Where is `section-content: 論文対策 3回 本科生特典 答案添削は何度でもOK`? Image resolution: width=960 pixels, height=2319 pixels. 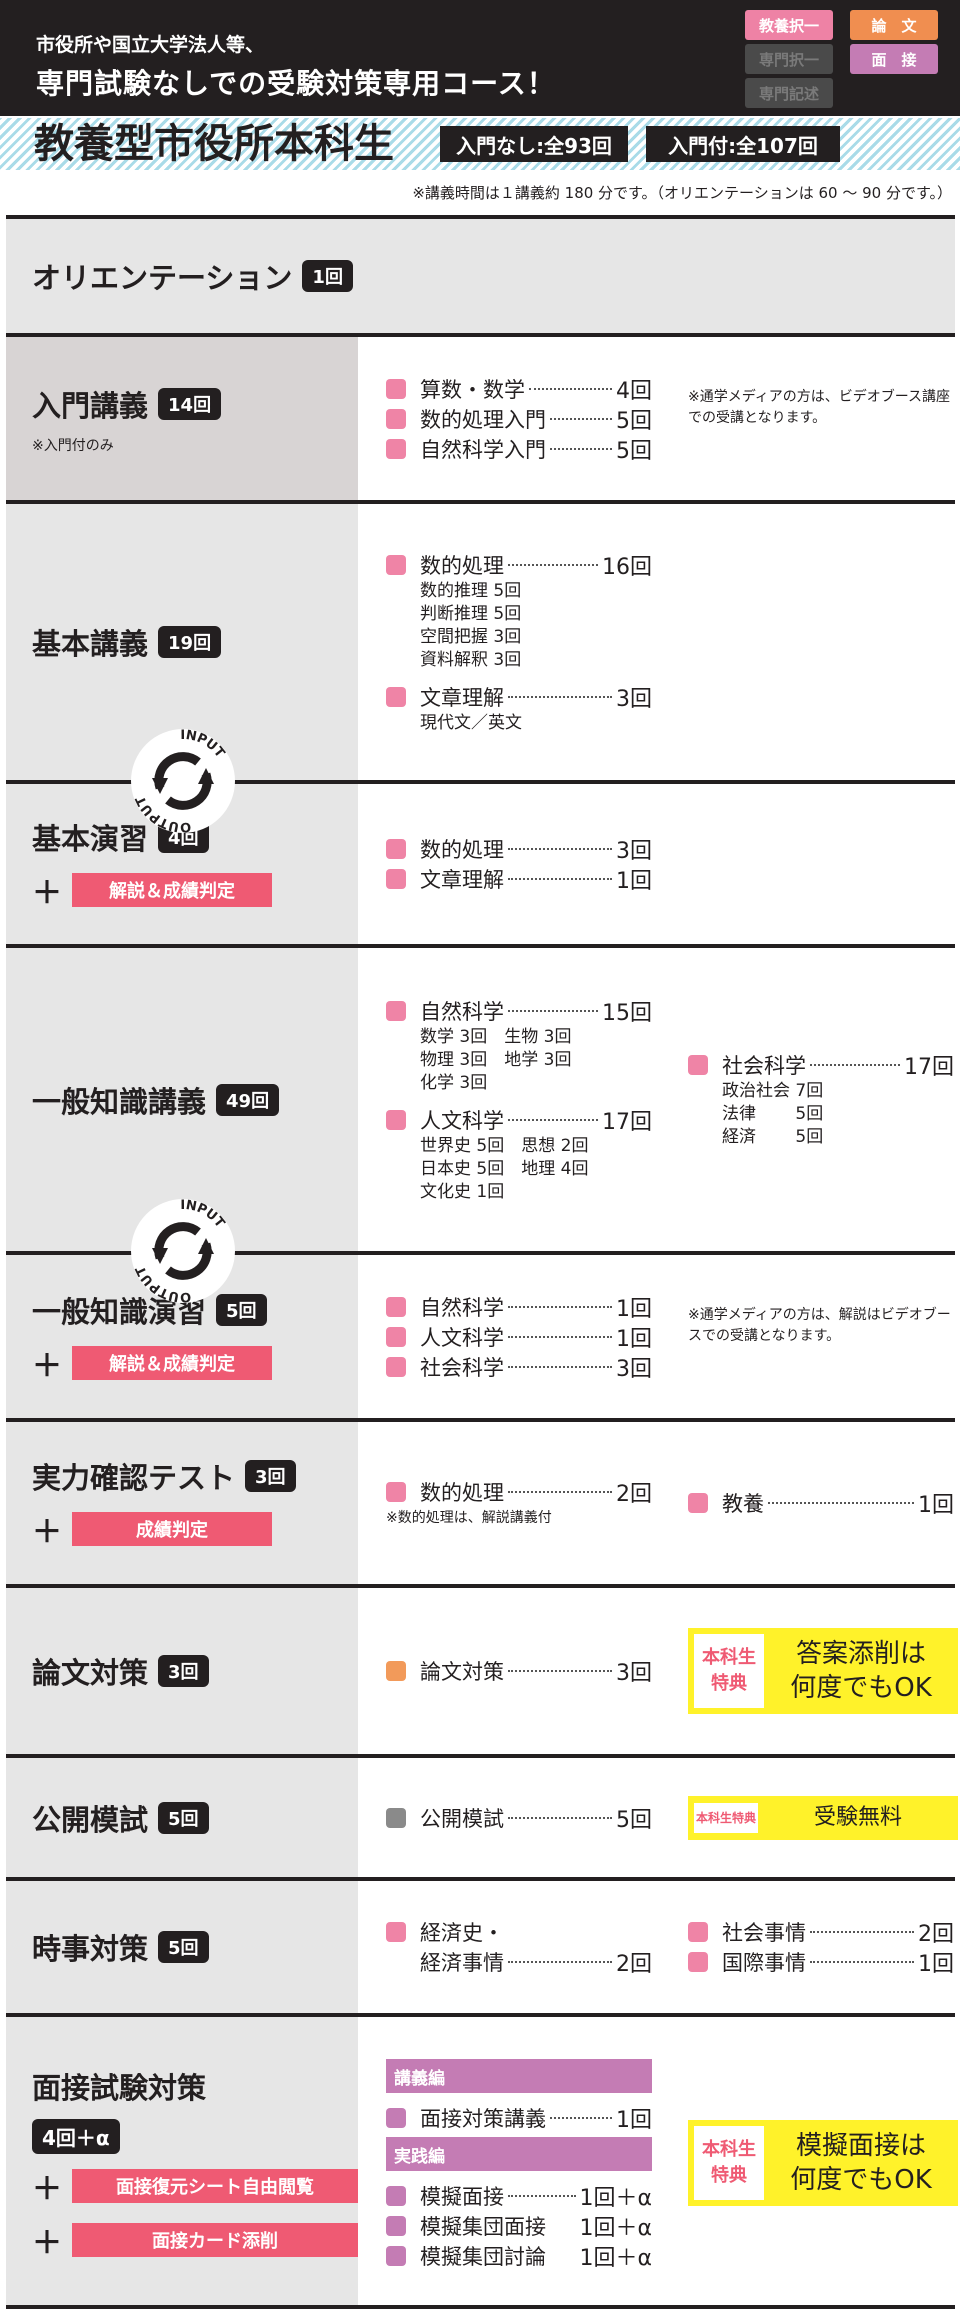 section-content: 論文対策 3回 本科生特典 答案添削は何度でもOK is located at coordinates (658, 1671).